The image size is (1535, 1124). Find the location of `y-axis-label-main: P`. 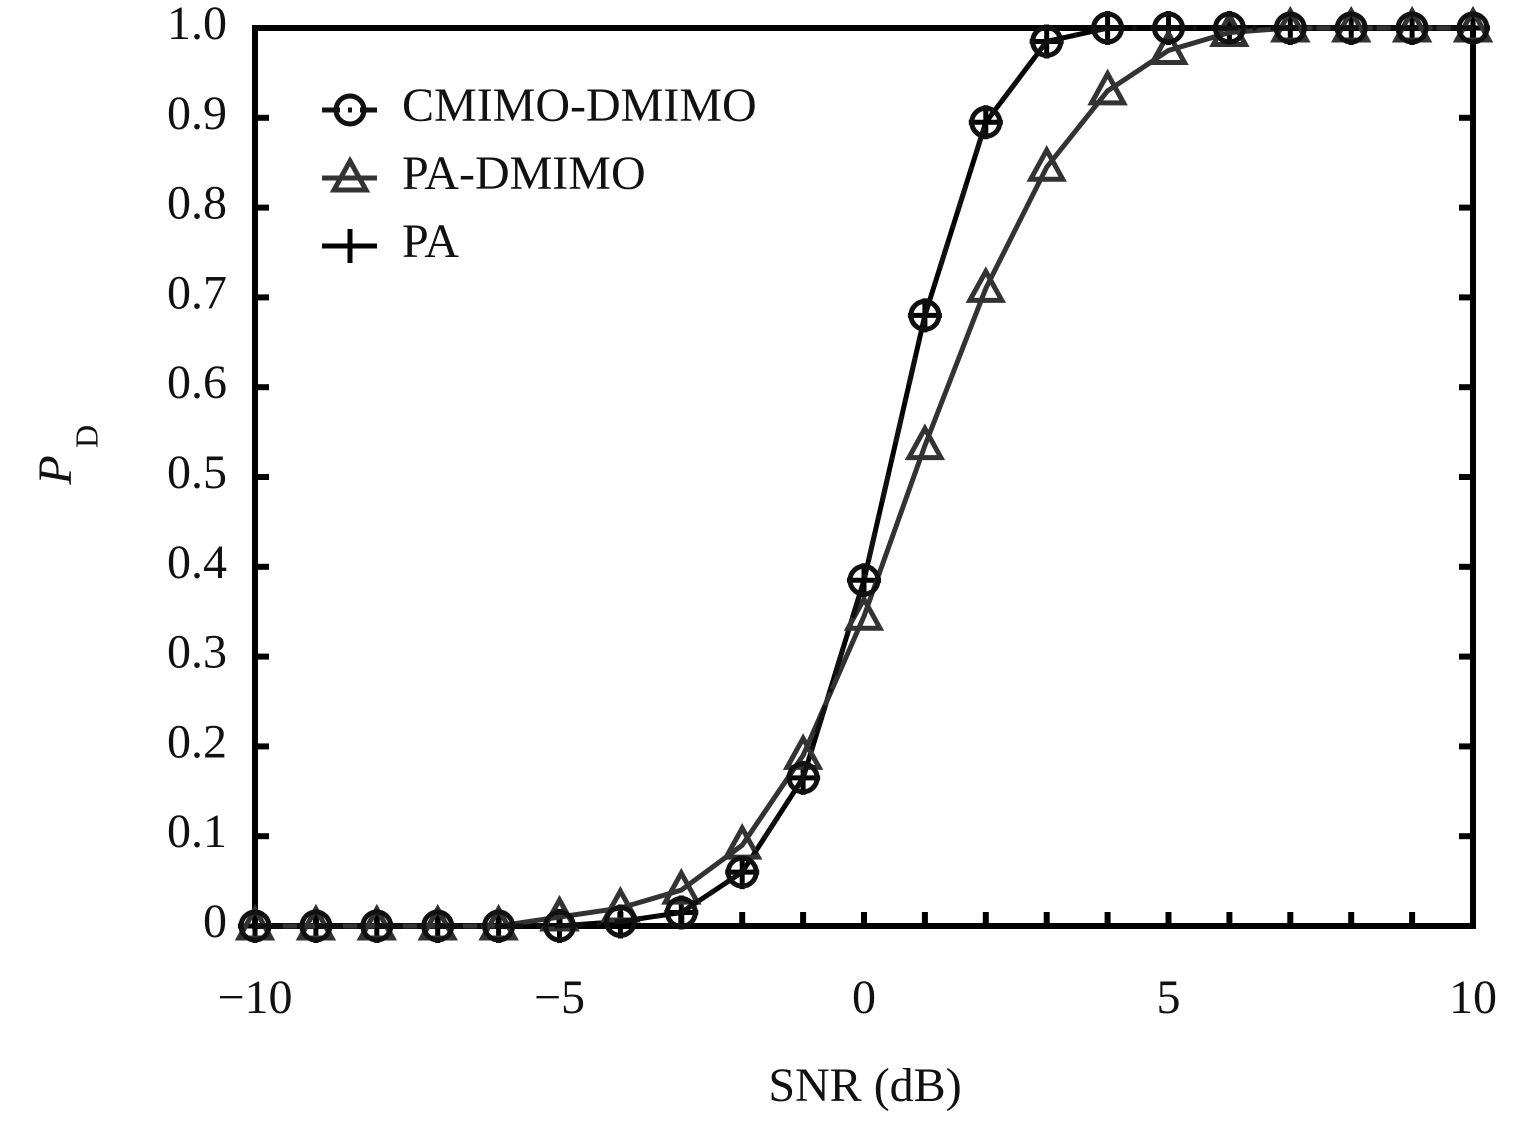

y-axis-label-main: P is located at coordinates (55, 470).